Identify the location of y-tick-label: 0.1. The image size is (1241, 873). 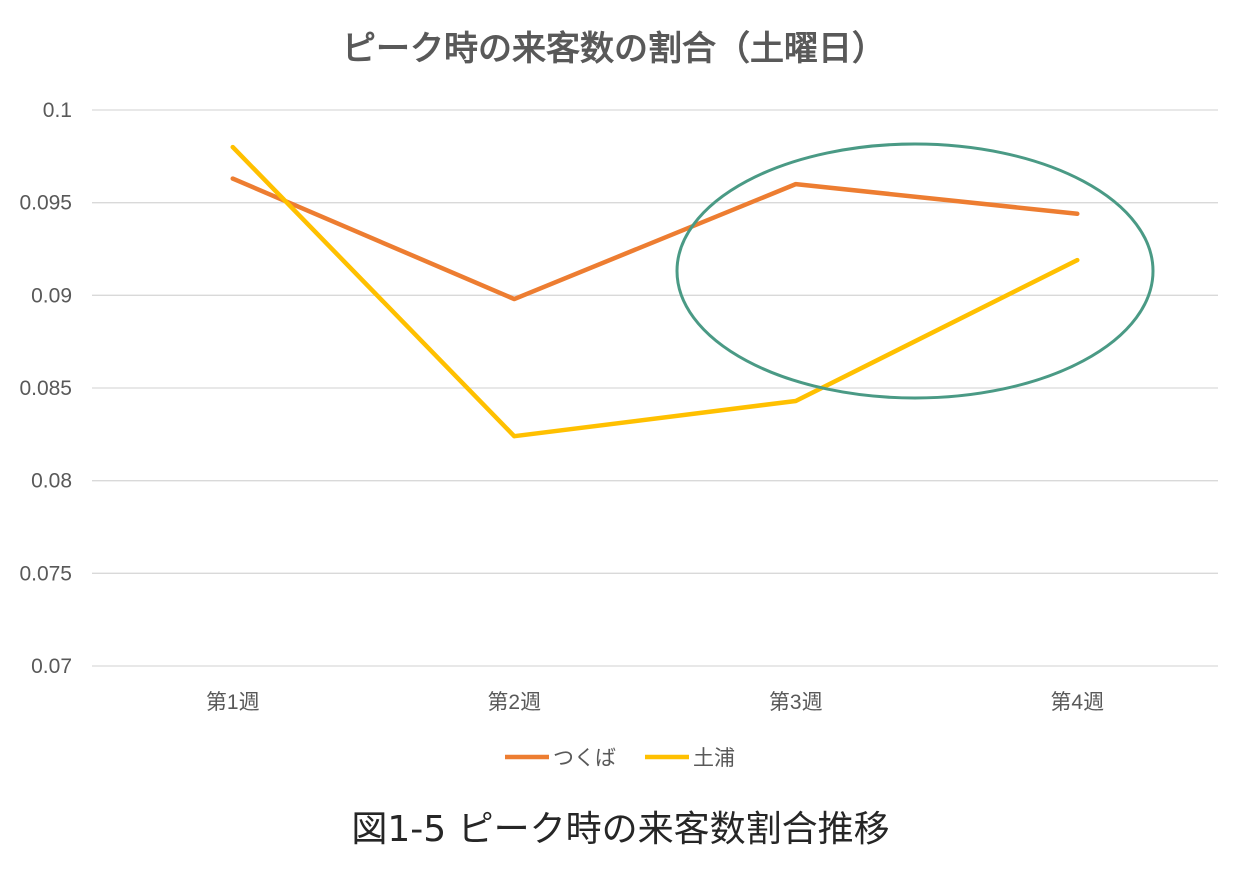
(57, 110).